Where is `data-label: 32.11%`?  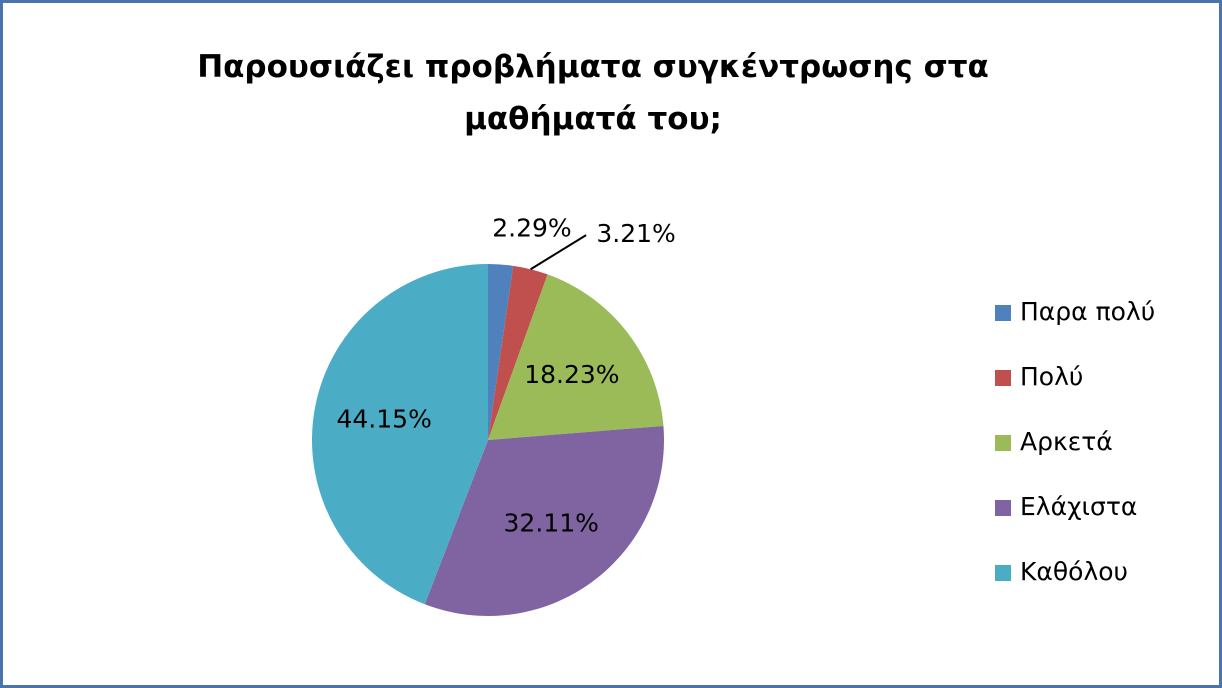
data-label: 32.11% is located at coordinates (551, 523).